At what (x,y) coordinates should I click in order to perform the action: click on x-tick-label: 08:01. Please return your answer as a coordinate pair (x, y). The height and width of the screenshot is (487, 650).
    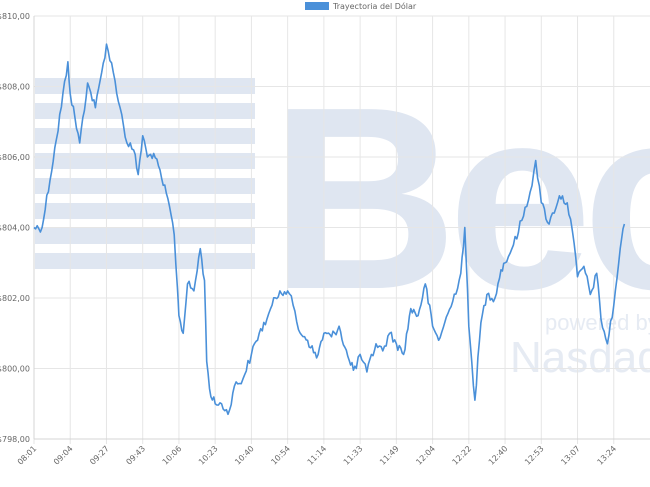
    Looking at the image, I should click on (27, 455).